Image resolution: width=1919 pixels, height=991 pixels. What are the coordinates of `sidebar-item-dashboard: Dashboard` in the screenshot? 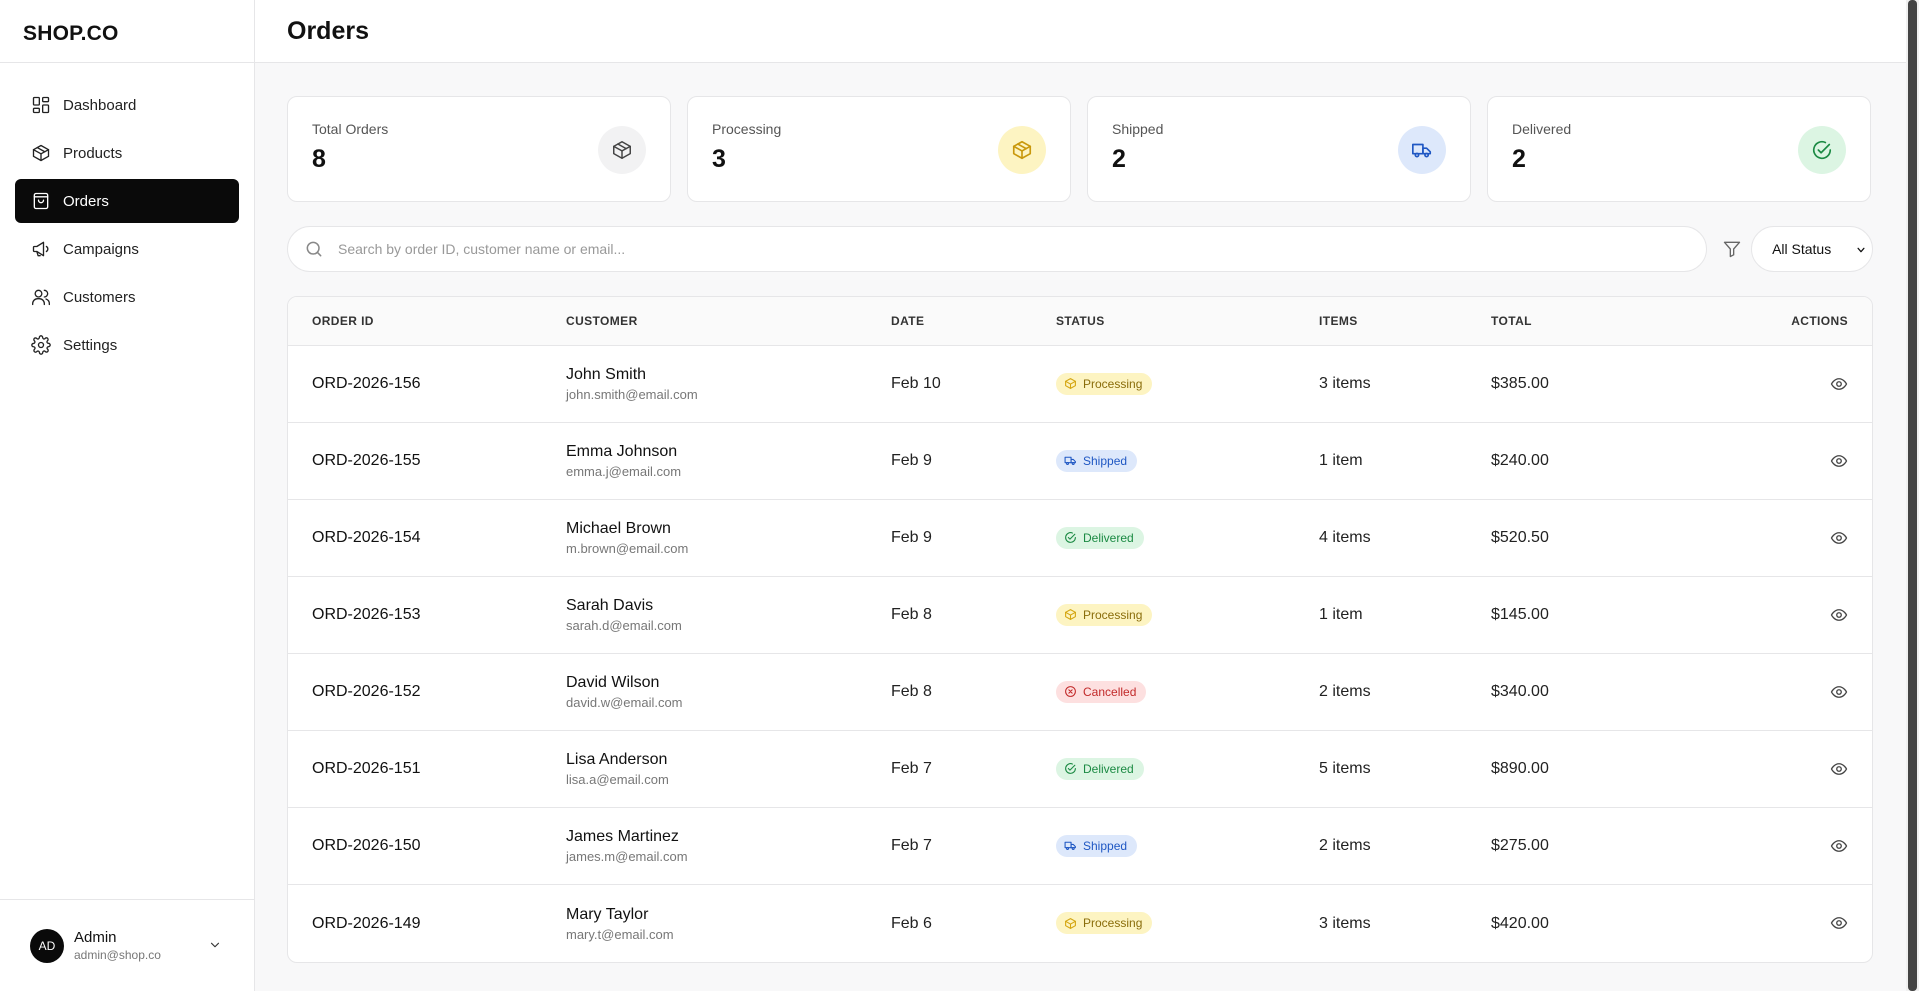 It's located at (127, 105).